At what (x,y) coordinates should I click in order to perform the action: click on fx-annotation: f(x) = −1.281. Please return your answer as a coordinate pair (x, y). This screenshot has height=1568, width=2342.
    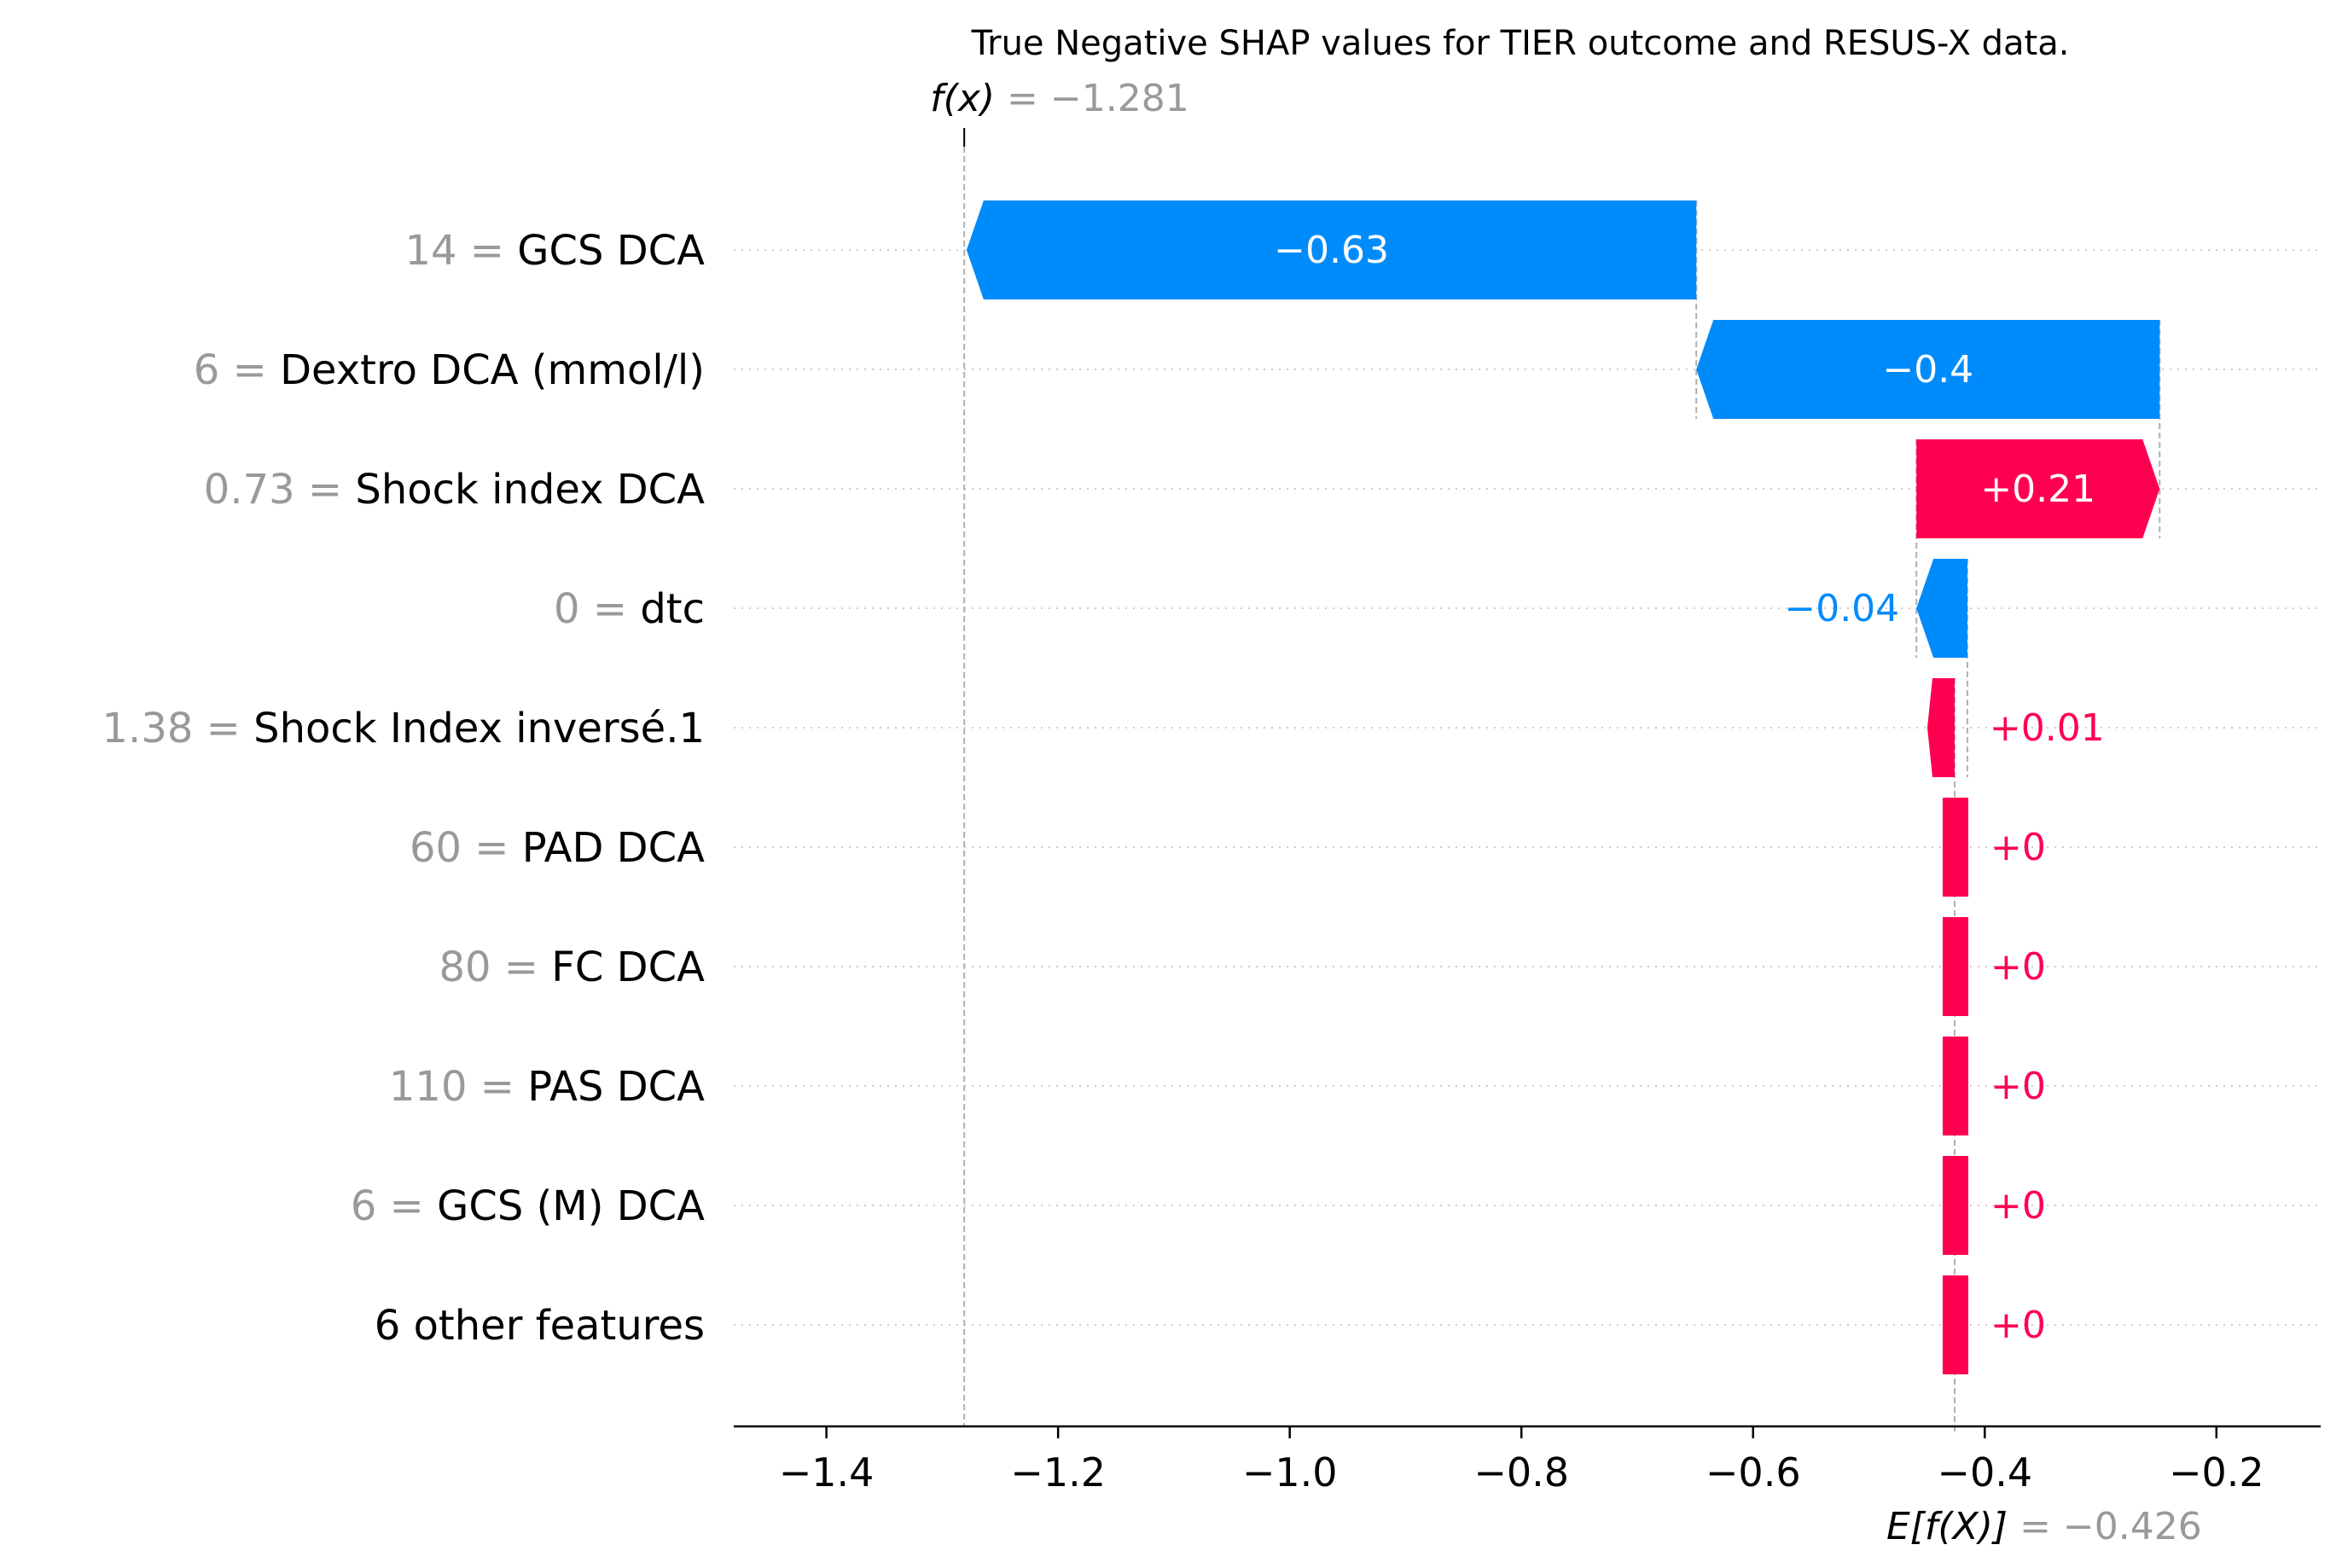
    Looking at the image, I should click on (1059, 98).